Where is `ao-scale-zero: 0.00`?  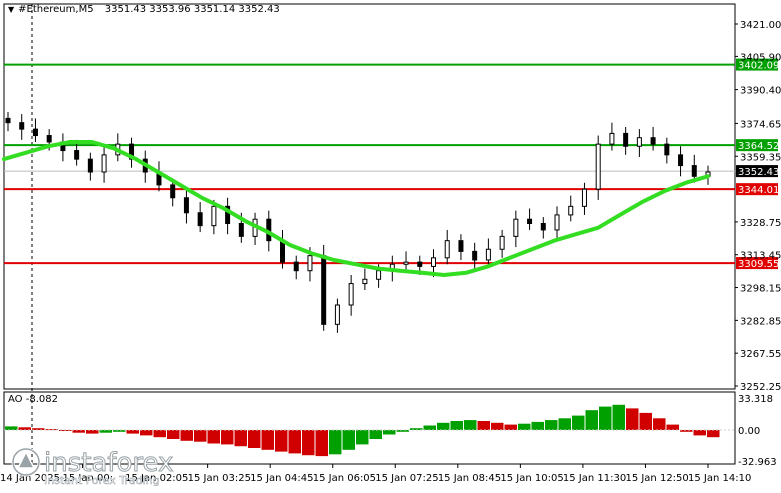
ao-scale-zero: 0.00 is located at coordinates (749, 431).